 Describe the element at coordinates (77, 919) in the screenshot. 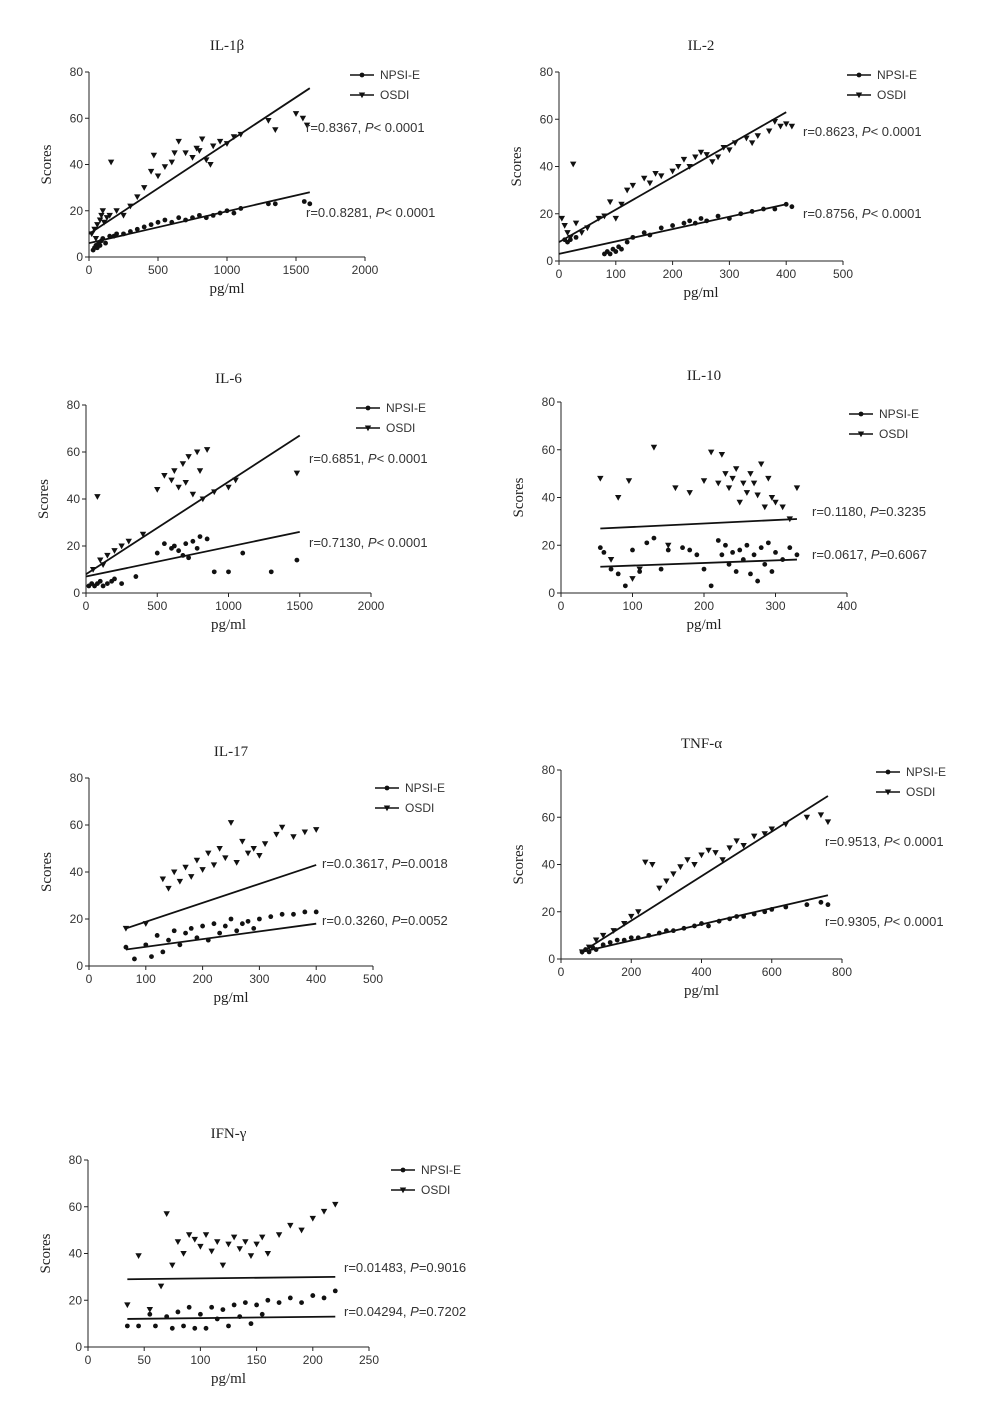

I see `y-tick-label: 20` at that location.